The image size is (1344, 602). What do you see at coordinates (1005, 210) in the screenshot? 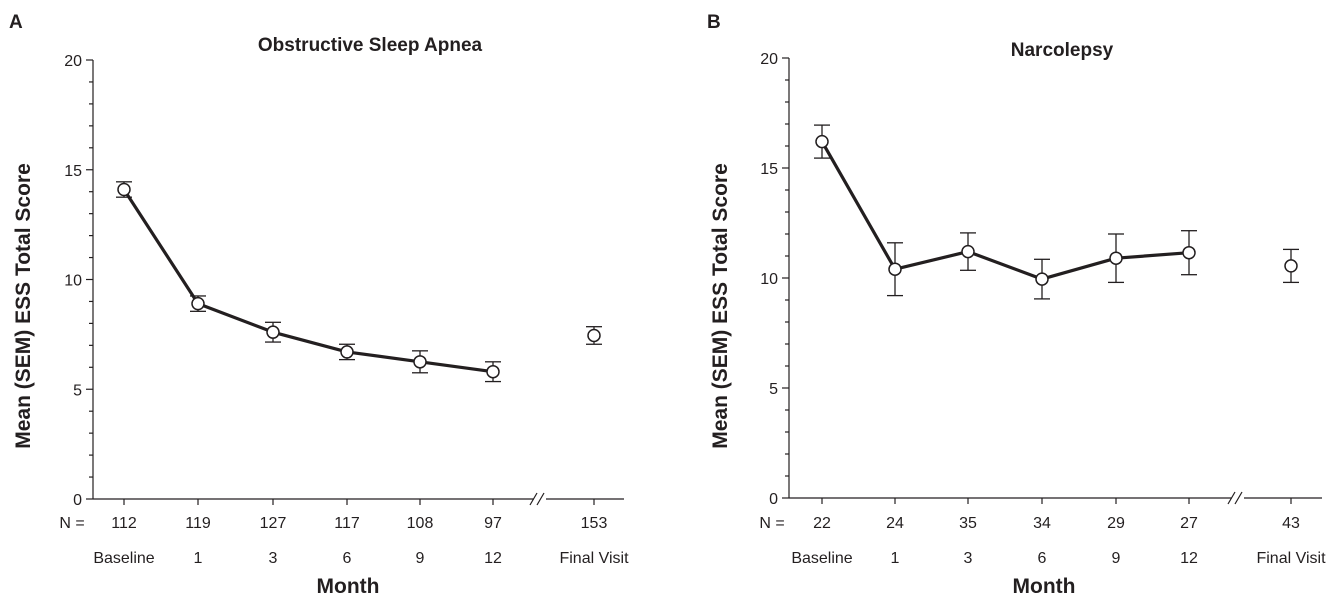
I see `panel-b-series-line` at bounding box center [1005, 210].